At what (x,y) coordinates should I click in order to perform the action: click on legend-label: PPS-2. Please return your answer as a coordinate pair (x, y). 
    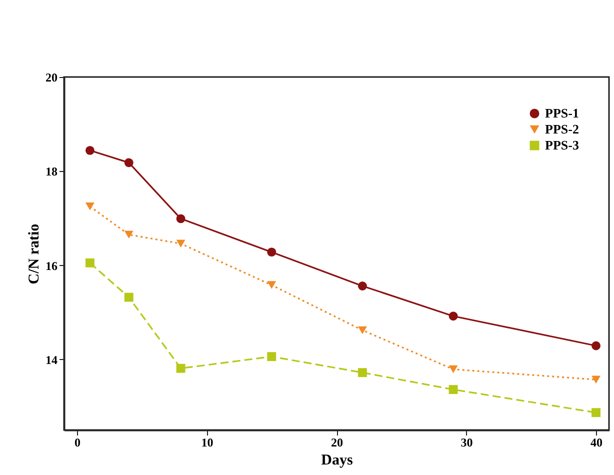
    Looking at the image, I should click on (562, 129).